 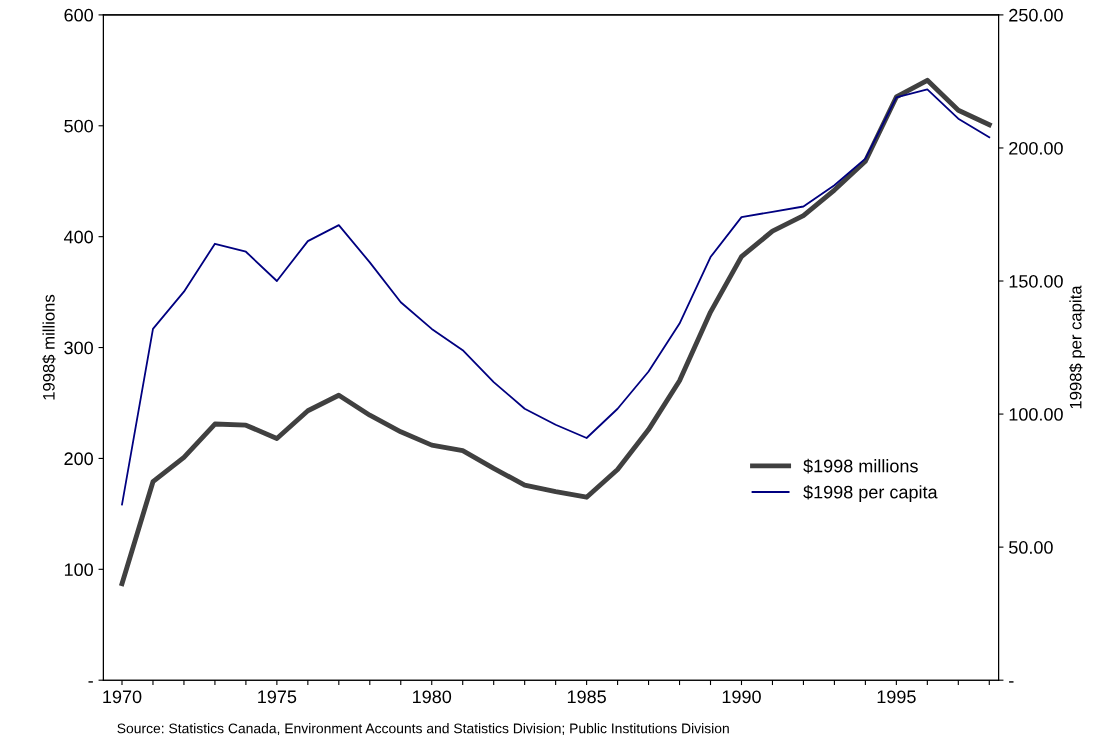 I want to click on x-tick-label: 1980, so click(x=432, y=697).